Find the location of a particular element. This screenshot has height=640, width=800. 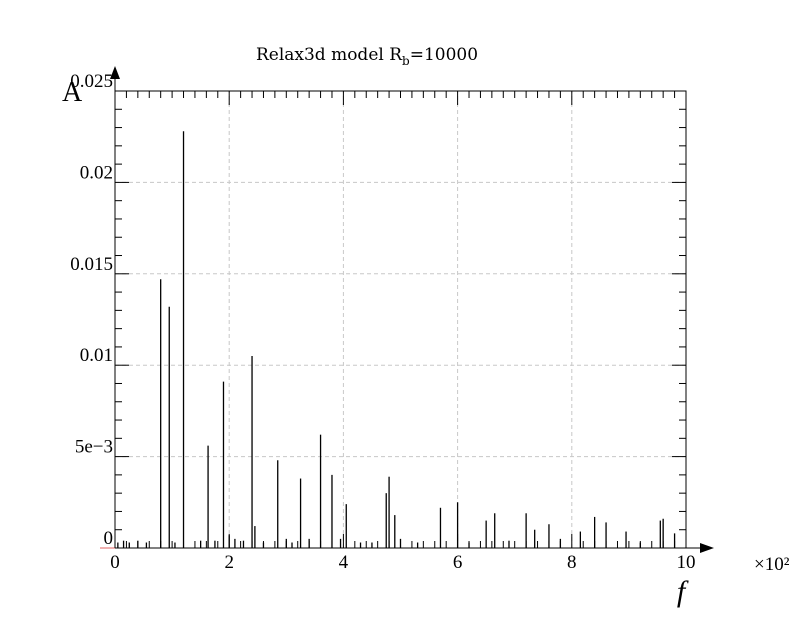

x-tick-label: 4 is located at coordinates (344, 562).